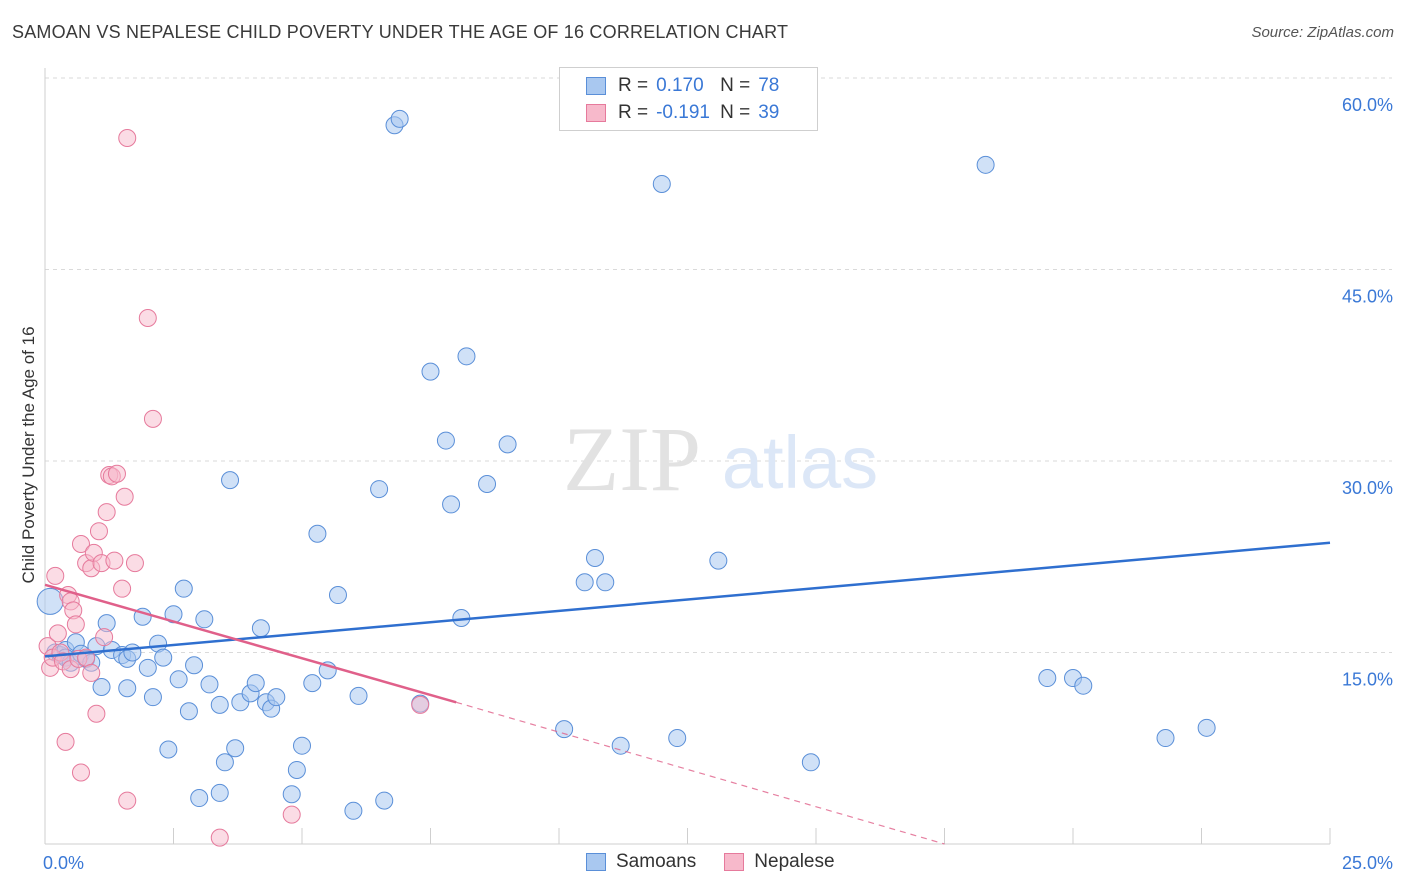  I want to click on nepalese-swatch, so click(596, 113).